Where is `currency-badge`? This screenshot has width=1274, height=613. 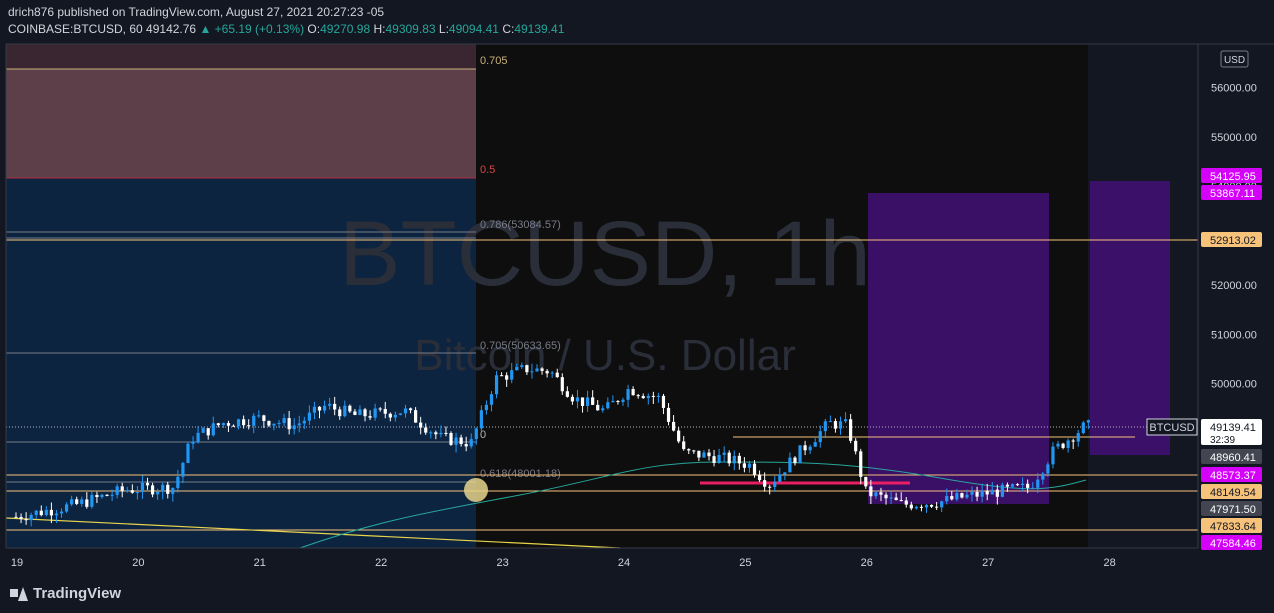
currency-badge is located at coordinates (1234, 59).